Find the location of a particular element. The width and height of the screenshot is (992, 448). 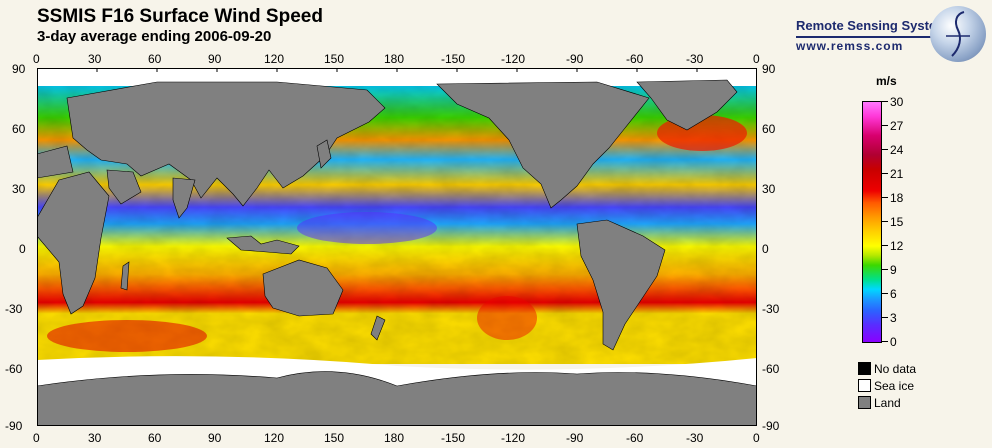

lon-bottom-label: 90 is located at coordinates (215, 438).